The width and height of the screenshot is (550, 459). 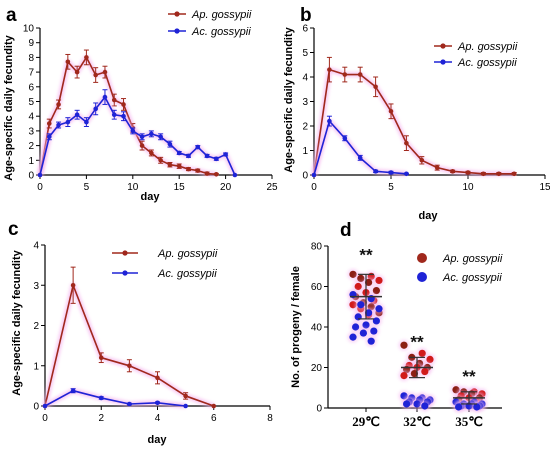 What do you see at coordinates (460, 268) in the screenshot?
I see `panel-d-legend: Ap. gossypii Ac. gossypii` at bounding box center [460, 268].